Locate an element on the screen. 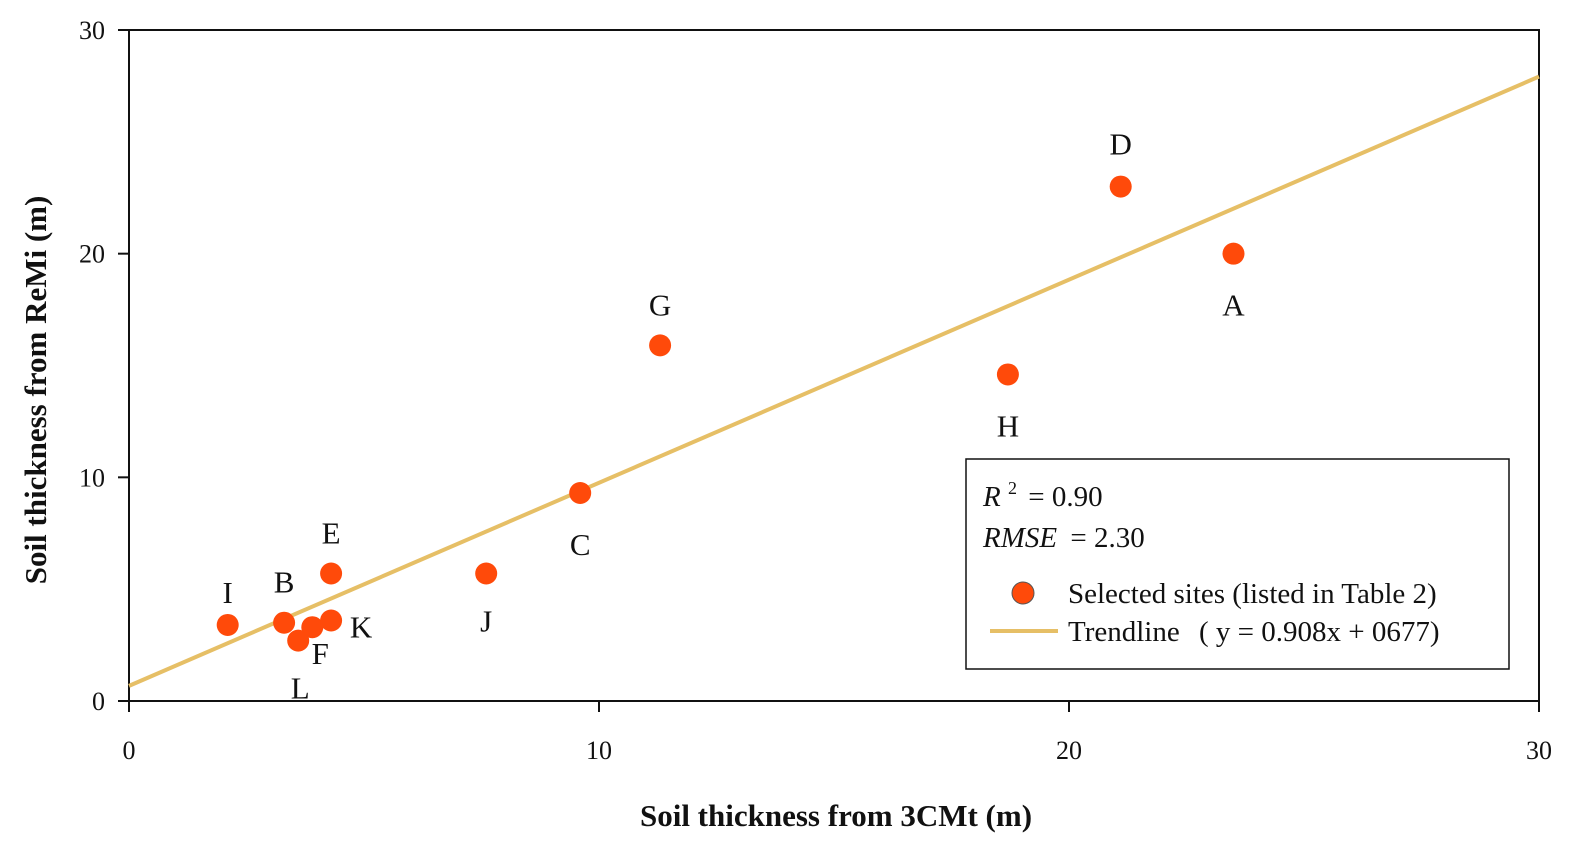  point-label-h: H is located at coordinates (1008, 425).